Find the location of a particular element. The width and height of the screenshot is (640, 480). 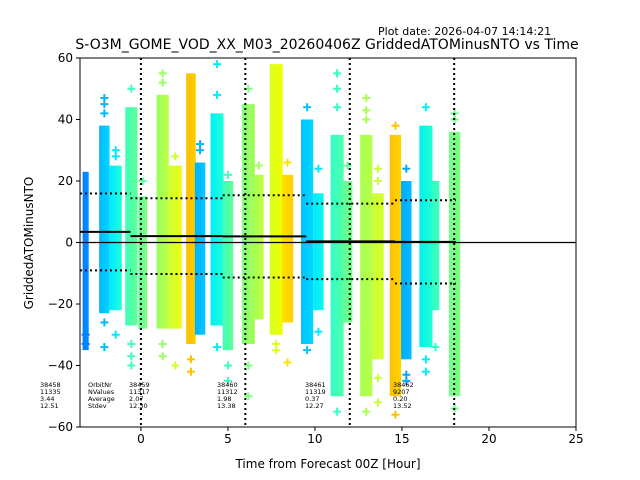

orbit-stat-value: 12.30 is located at coordinates (138, 406).